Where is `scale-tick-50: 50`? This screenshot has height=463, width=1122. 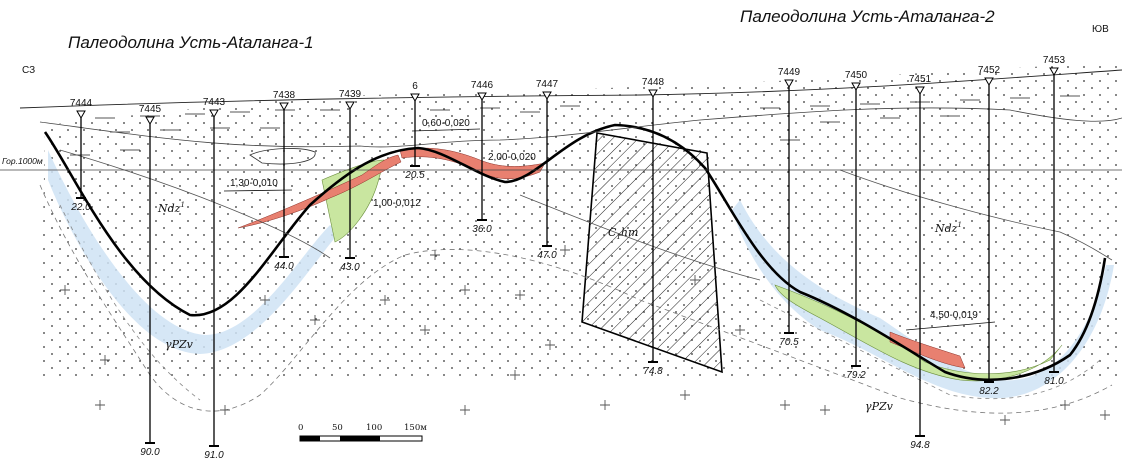 scale-tick-50: 50 is located at coordinates (337, 428).